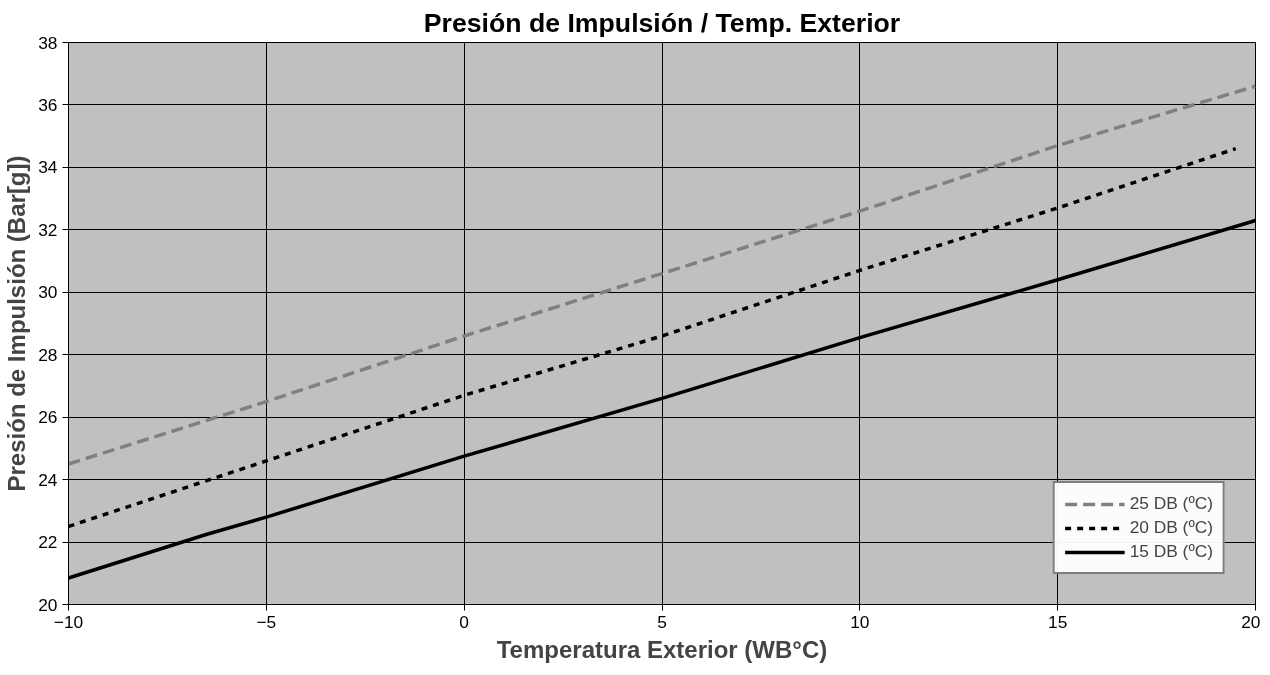 This screenshot has width=1270, height=675. I want to click on y-tick-label: 24, so click(48, 479).